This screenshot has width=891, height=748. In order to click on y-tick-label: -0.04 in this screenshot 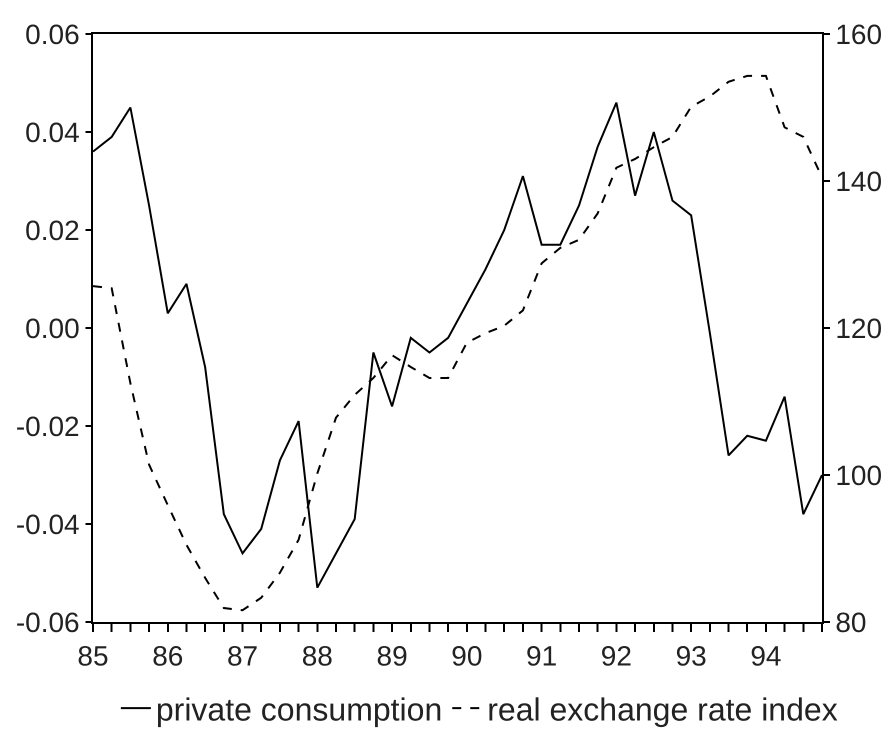, I will do `click(48, 524)`.